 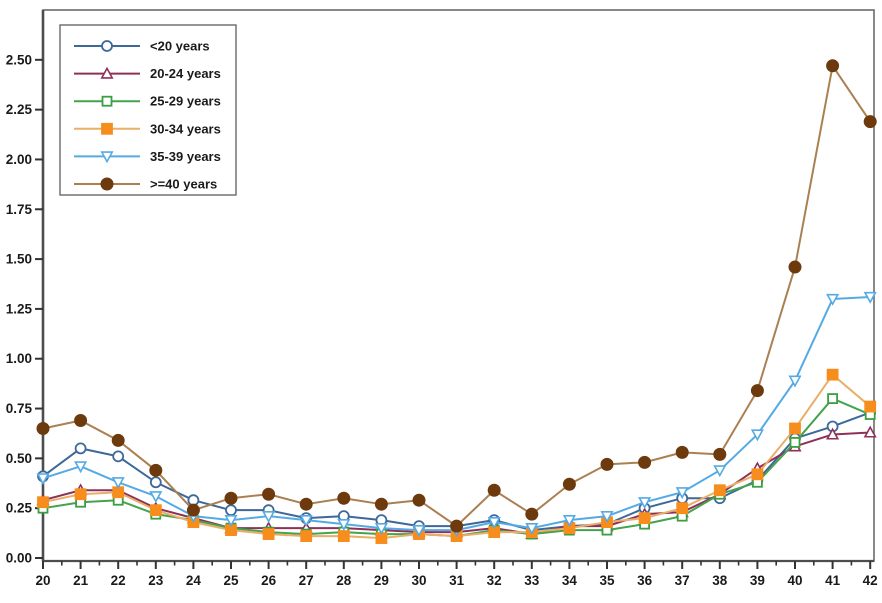 What do you see at coordinates (269, 580) in the screenshot?
I see `tick-label: 26` at bounding box center [269, 580].